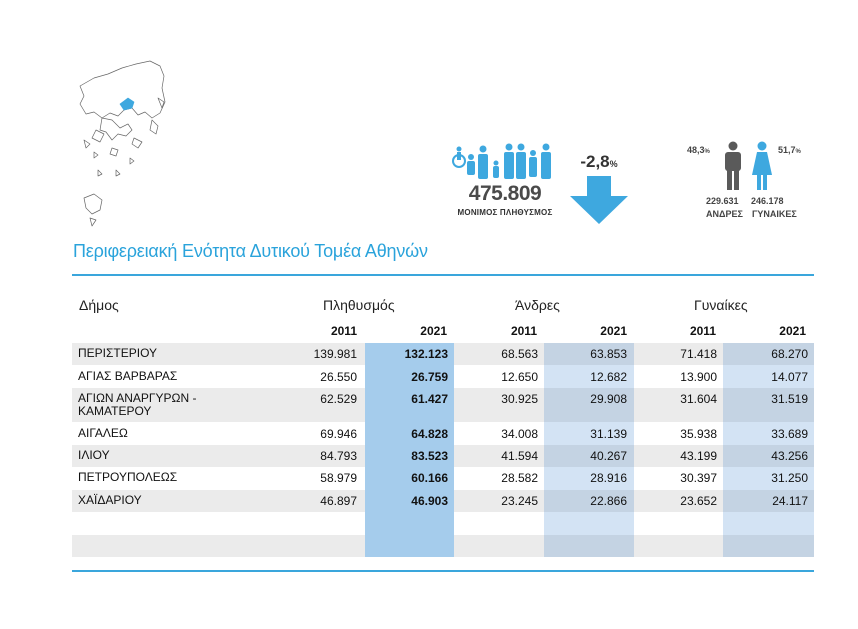  What do you see at coordinates (433, 331) in the screenshot?
I see `year-pop-2021: 2021` at bounding box center [433, 331].